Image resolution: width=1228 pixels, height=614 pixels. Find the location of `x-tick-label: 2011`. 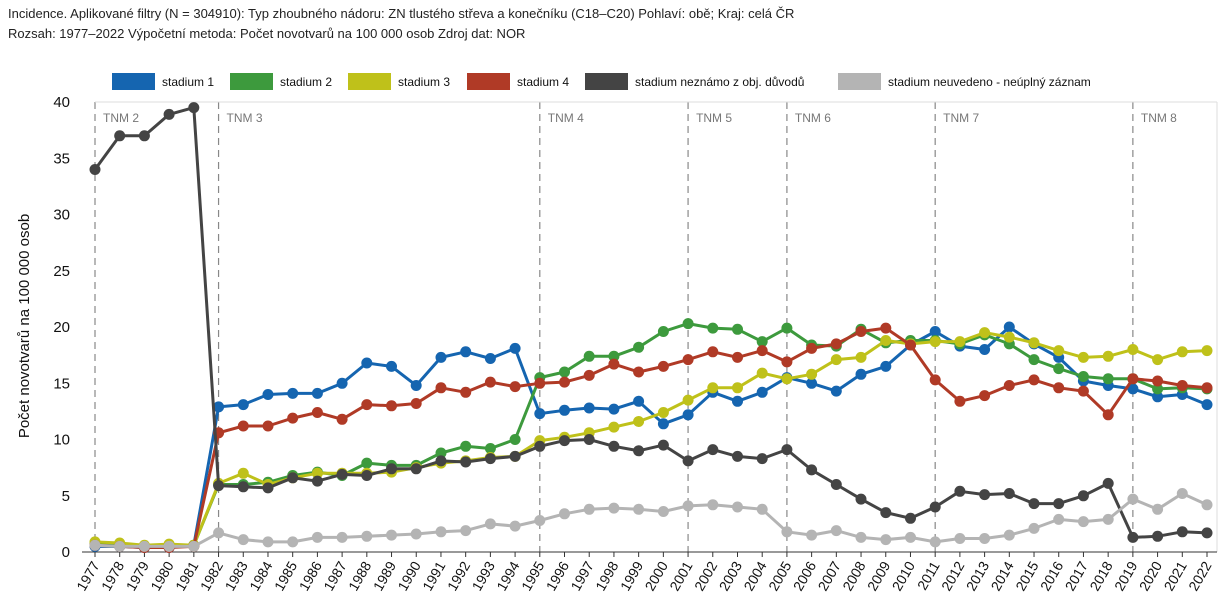

x-tick-label: 2011 is located at coordinates (928, 575).